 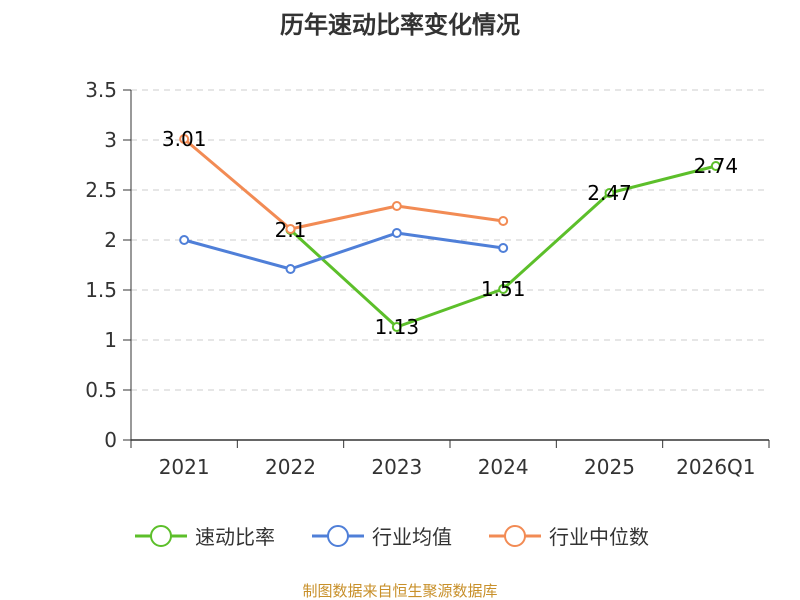 I want to click on y-tick-label: 3.5, so click(x=101, y=90).